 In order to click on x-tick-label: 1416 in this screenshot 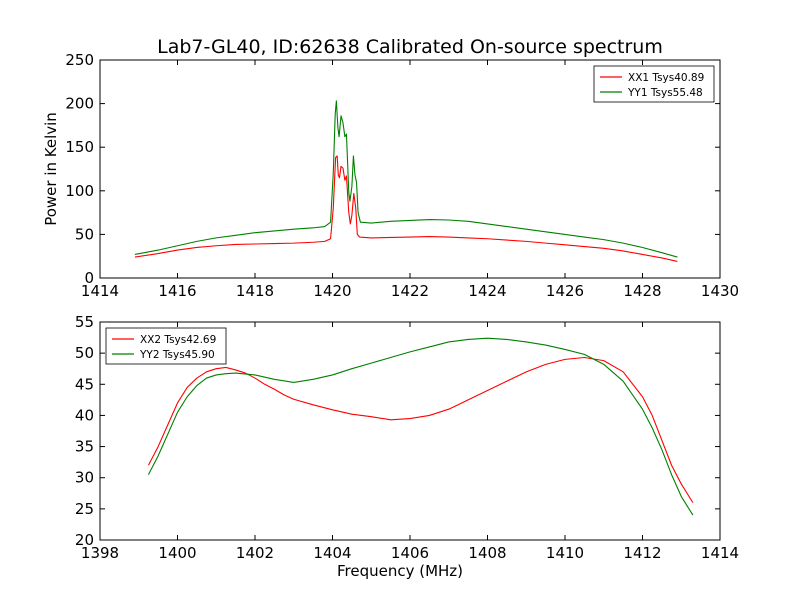, I will do `click(177, 291)`.